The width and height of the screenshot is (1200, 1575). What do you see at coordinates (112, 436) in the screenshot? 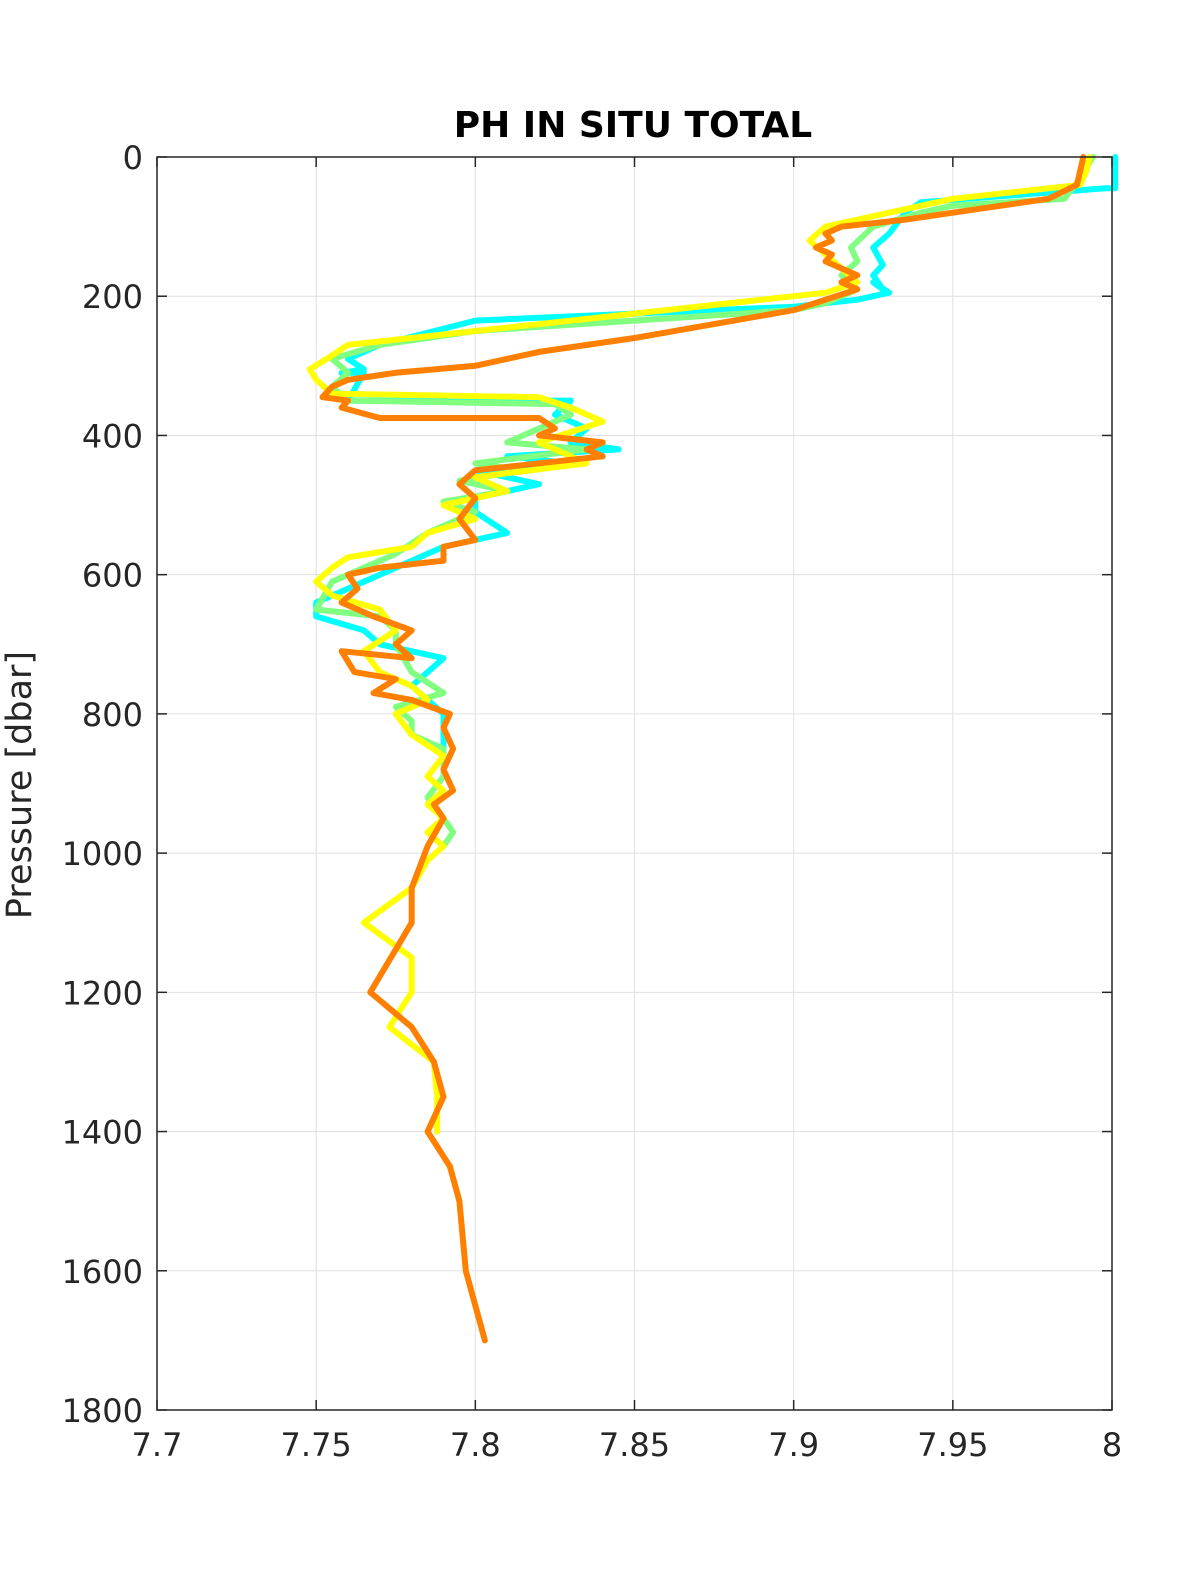
I see `y-tick-label: 400` at bounding box center [112, 436].